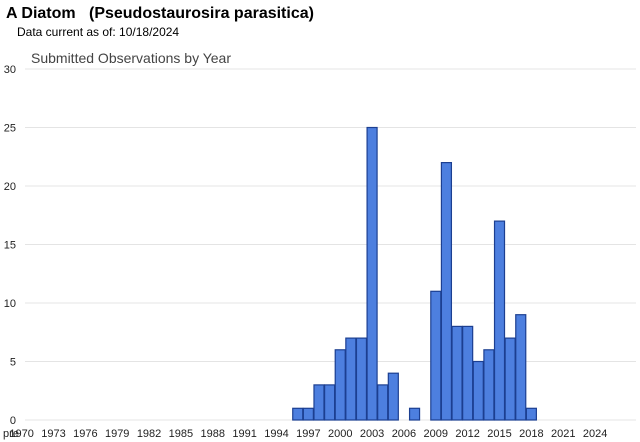  What do you see at coordinates (330, 402) in the screenshot?
I see `bar-1999` at bounding box center [330, 402].